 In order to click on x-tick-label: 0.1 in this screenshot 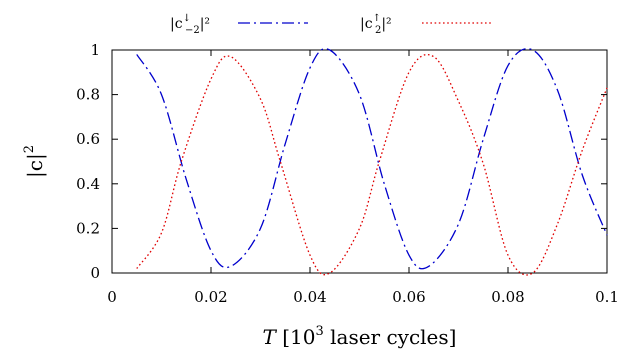, I will do `click(607, 297)`.